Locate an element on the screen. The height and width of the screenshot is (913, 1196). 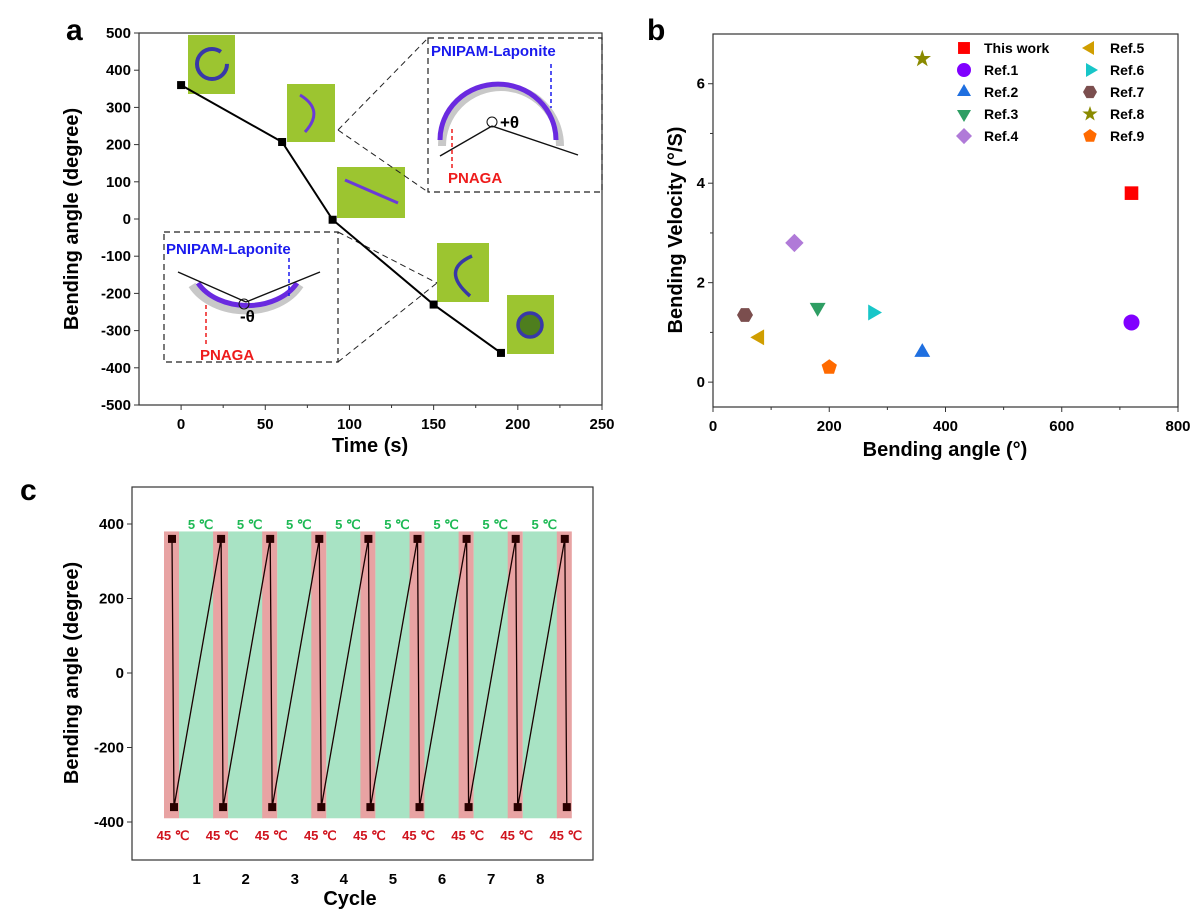
y-tick-label-b: 4 is located at coordinates (701, 183).